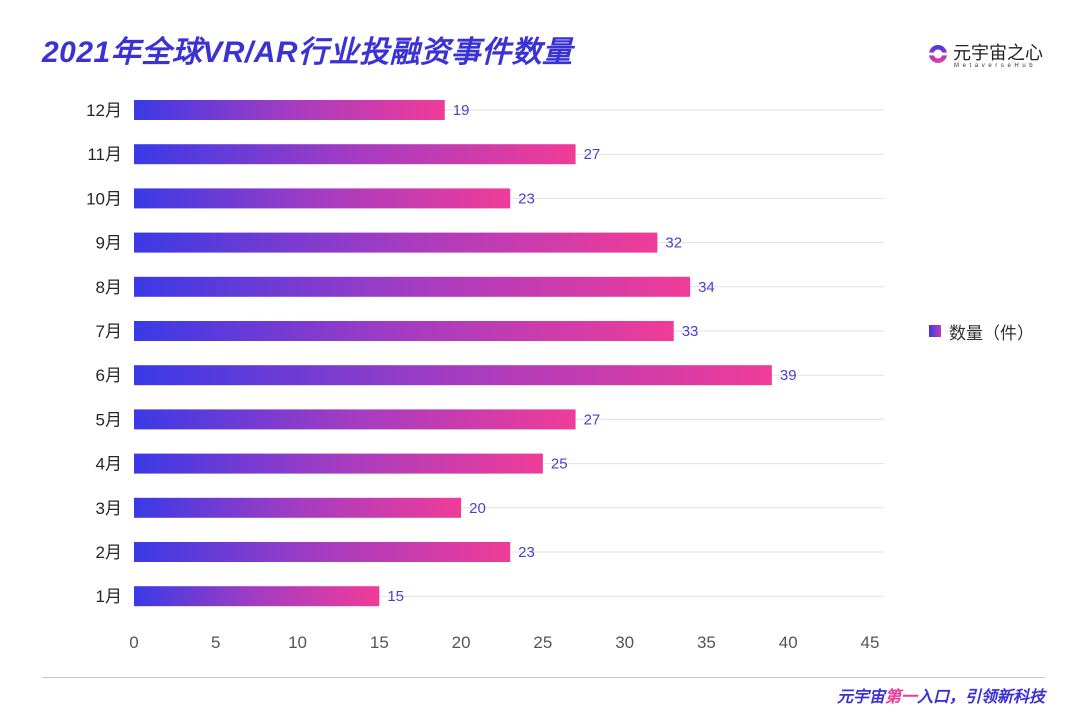  Describe the element at coordinates (998, 53) in the screenshot. I see `logo-name: 元宇宙之心` at that location.